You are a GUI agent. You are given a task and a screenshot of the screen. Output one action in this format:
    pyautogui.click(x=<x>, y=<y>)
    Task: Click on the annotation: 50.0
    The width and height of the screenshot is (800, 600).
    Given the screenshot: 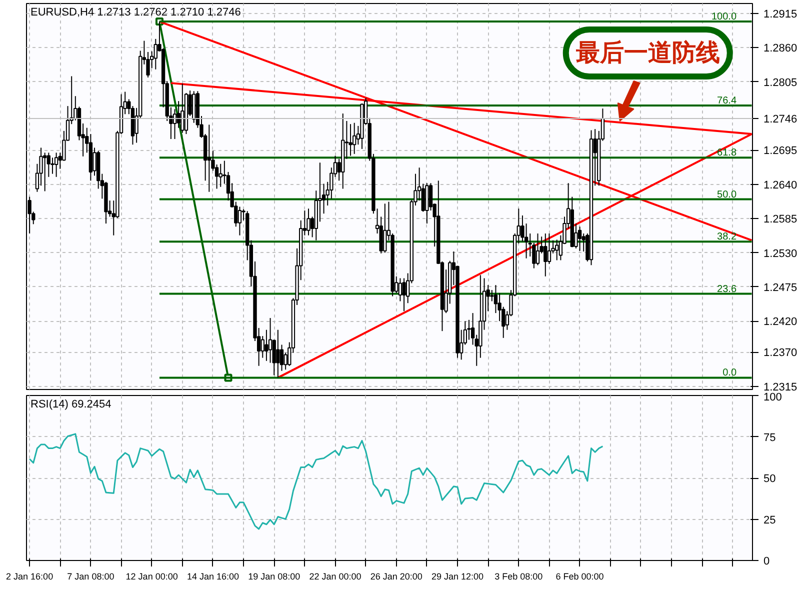 What is the action you would take?
    pyautogui.click(x=727, y=194)
    